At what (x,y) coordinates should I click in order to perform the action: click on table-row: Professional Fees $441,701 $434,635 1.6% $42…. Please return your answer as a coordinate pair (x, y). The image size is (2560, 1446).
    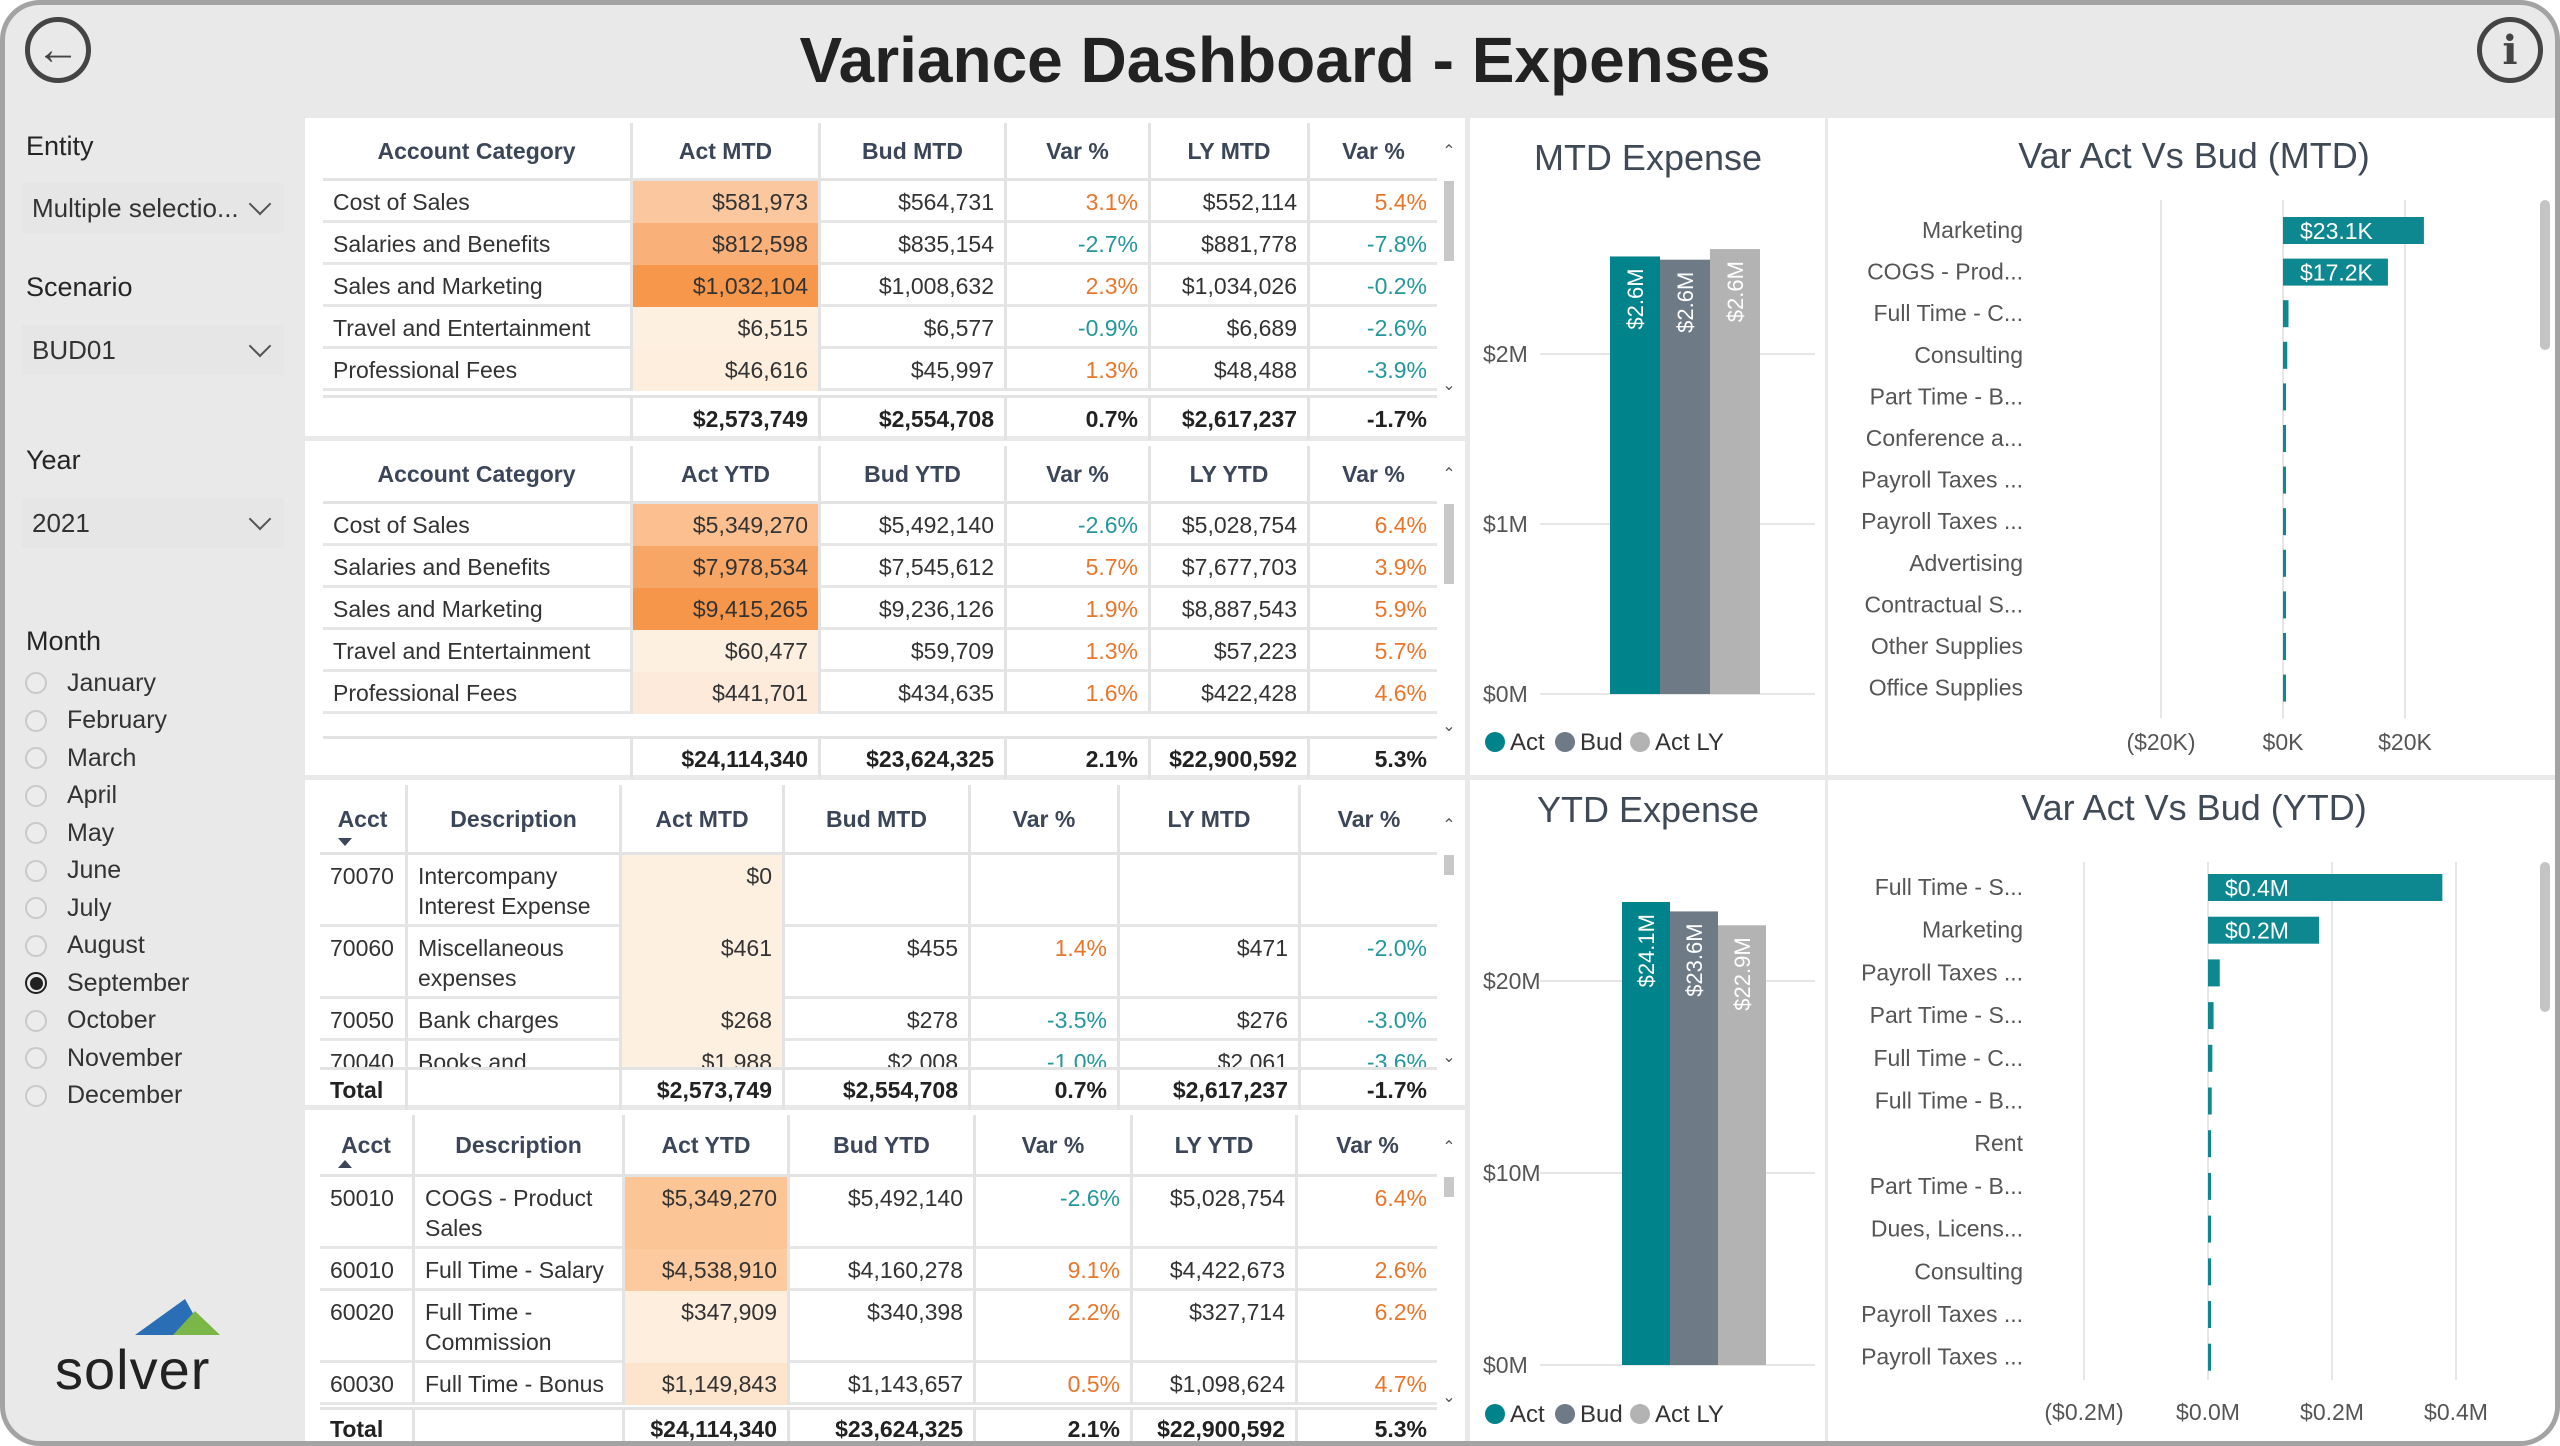
    Looking at the image, I should click on (880, 693).